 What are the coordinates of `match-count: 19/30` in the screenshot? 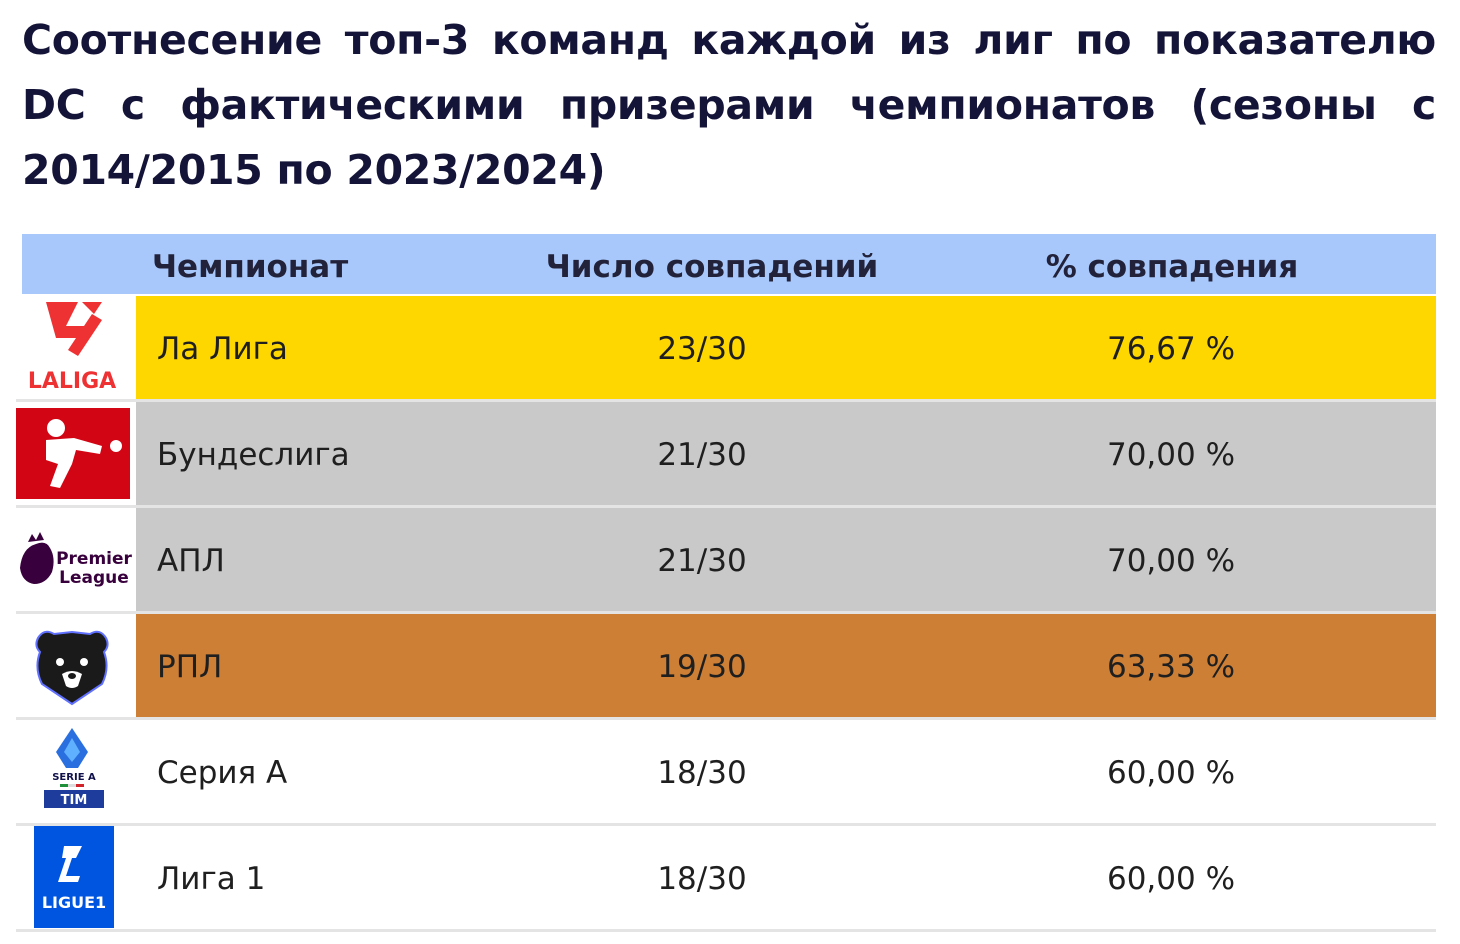 It's located at (702, 667).